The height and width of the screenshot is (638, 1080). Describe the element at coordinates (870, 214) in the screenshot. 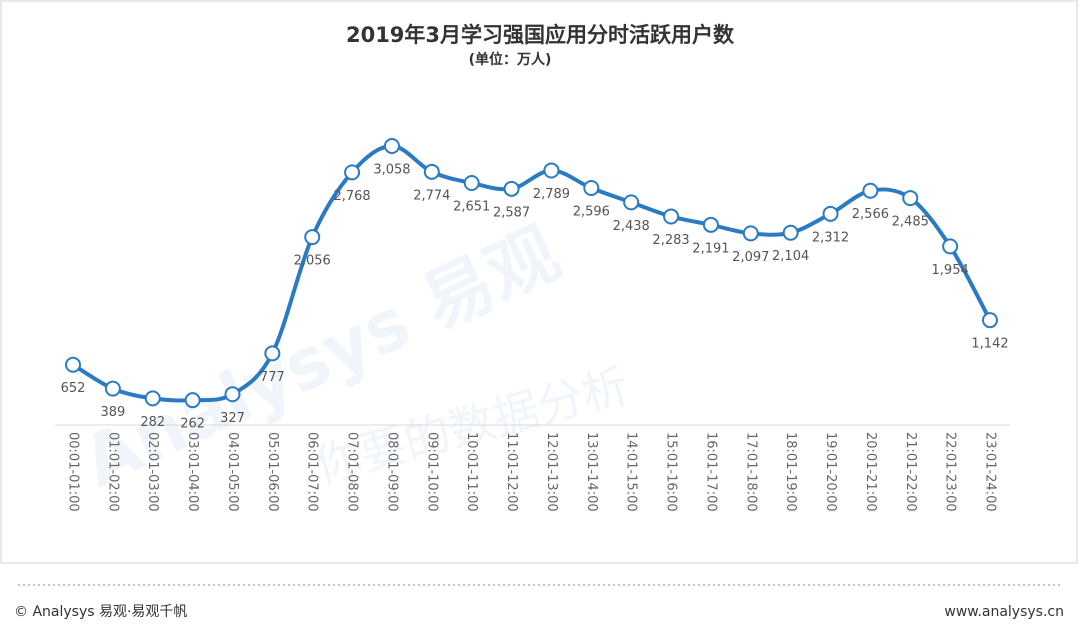

I see `data-label: 2,566` at that location.